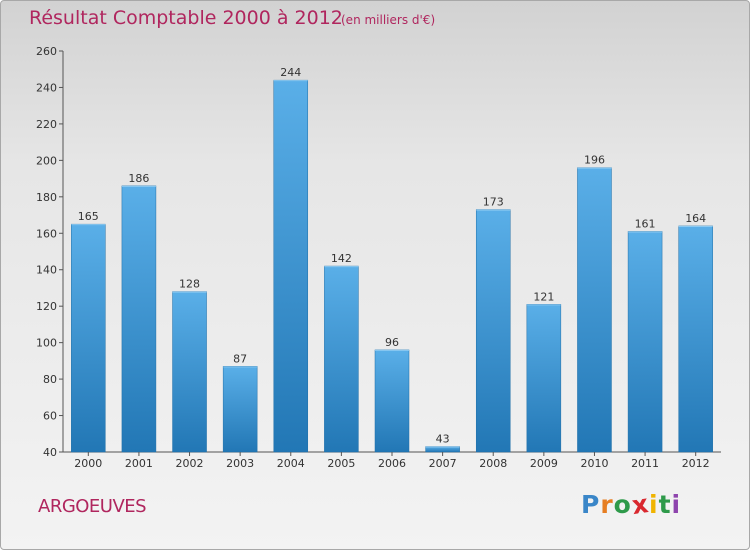 This screenshot has height=550, width=750. What do you see at coordinates (46, 306) in the screenshot?
I see `y-tick-label: 120` at bounding box center [46, 306].